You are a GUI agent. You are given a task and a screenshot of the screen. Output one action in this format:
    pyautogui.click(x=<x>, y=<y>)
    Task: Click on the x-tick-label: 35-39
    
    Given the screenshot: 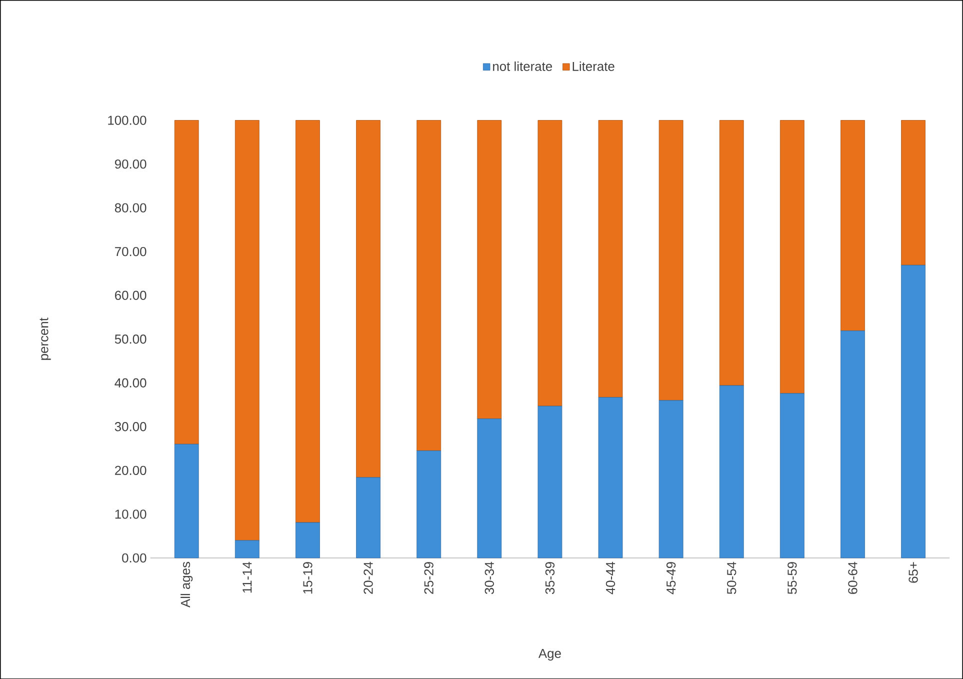 What is the action you would take?
    pyautogui.click(x=550, y=578)
    